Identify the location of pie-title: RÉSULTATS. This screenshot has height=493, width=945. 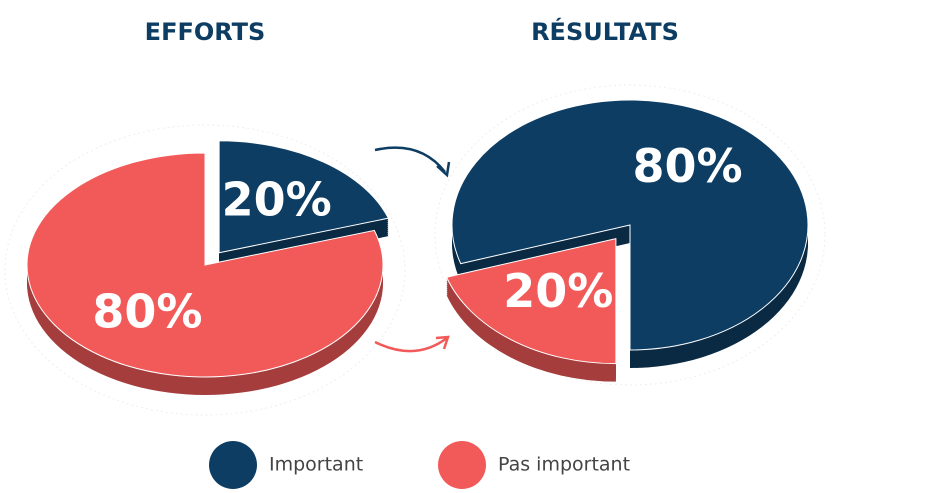
(605, 31).